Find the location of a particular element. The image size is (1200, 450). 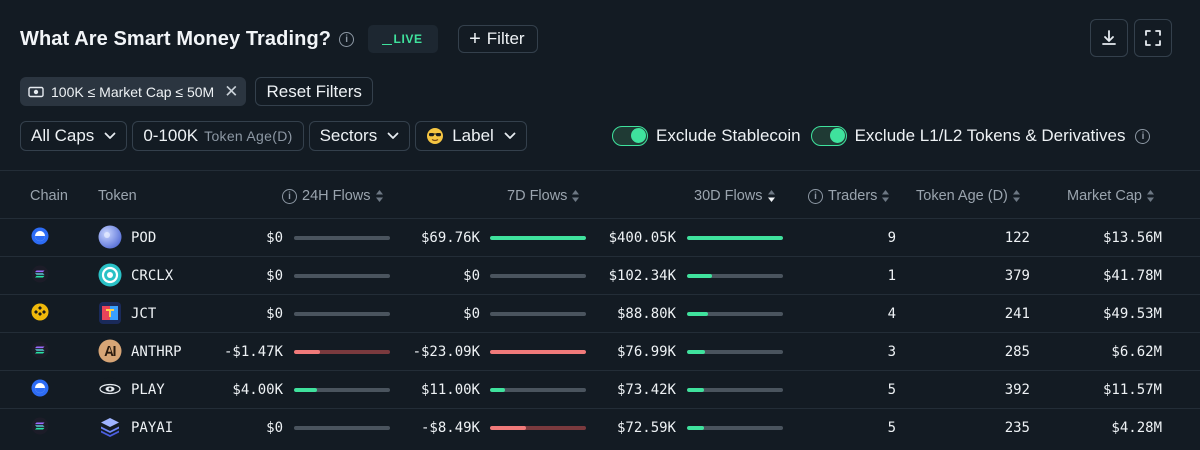

active-filters: 100K ≤ Market Cap ≤ 50M ✕ Reset Filters is located at coordinates (196, 91).